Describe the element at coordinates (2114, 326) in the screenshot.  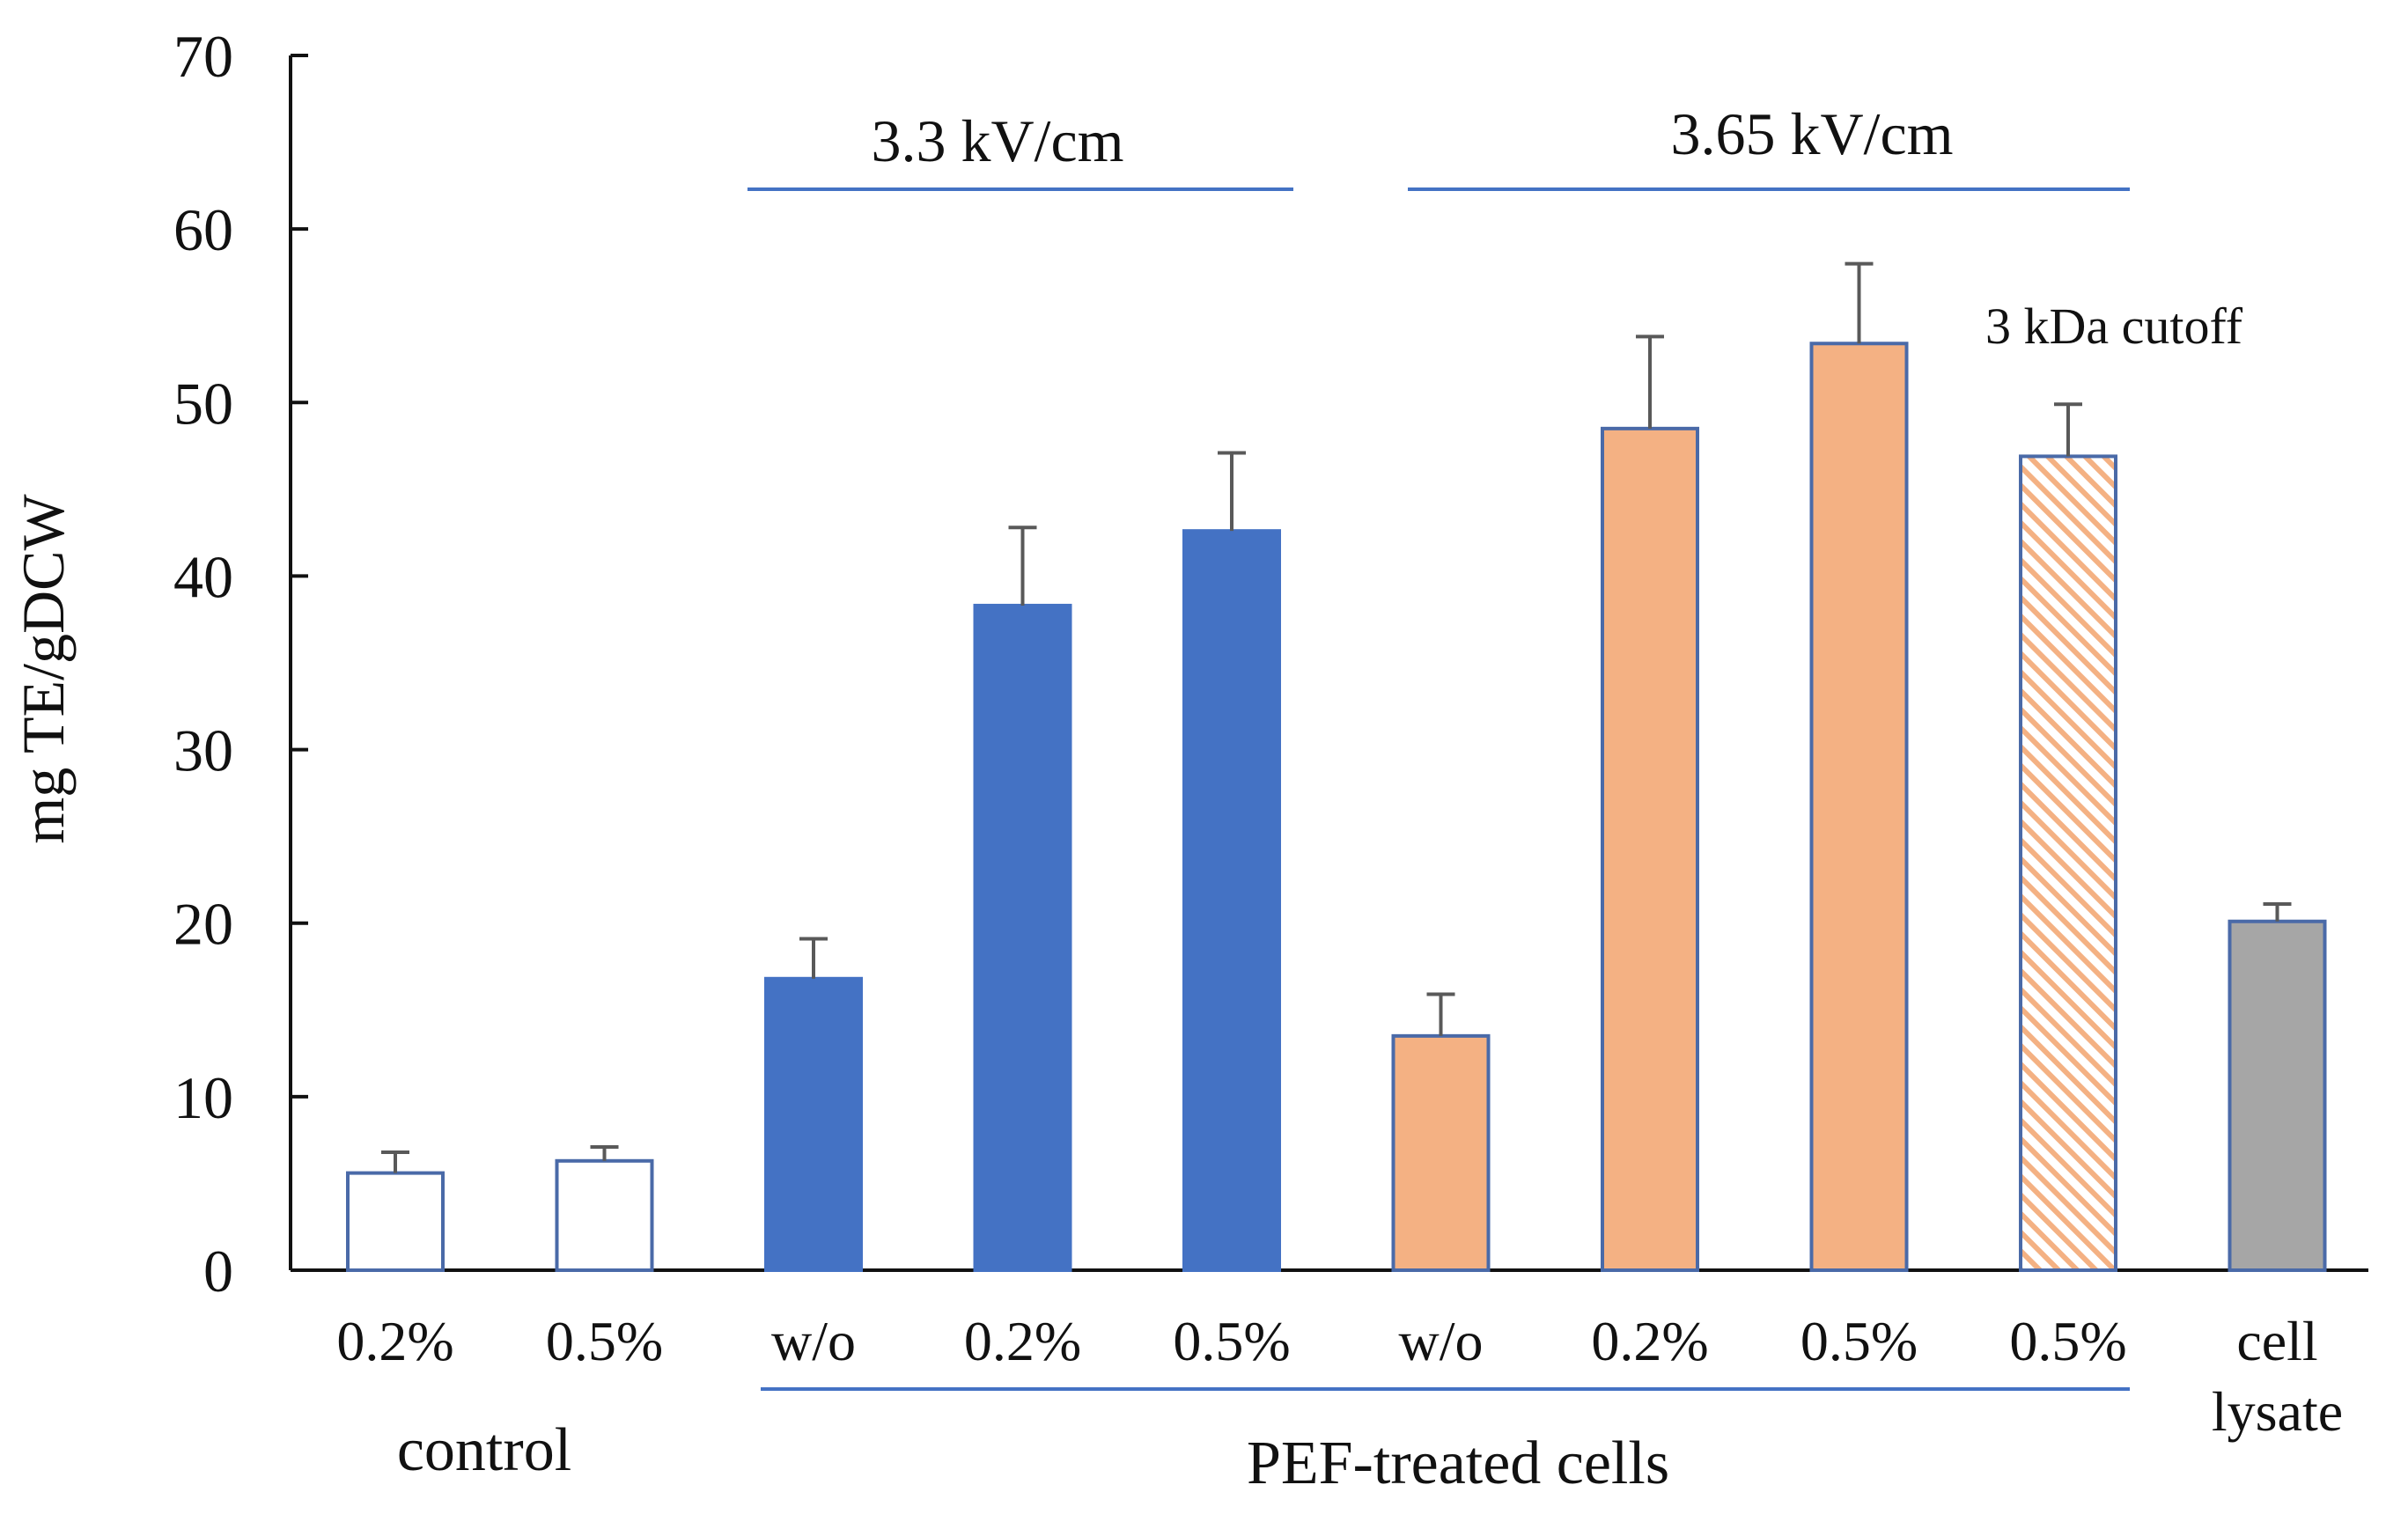
I see `annotation-3kda-cutoff: 3 kDa cutoff` at that location.